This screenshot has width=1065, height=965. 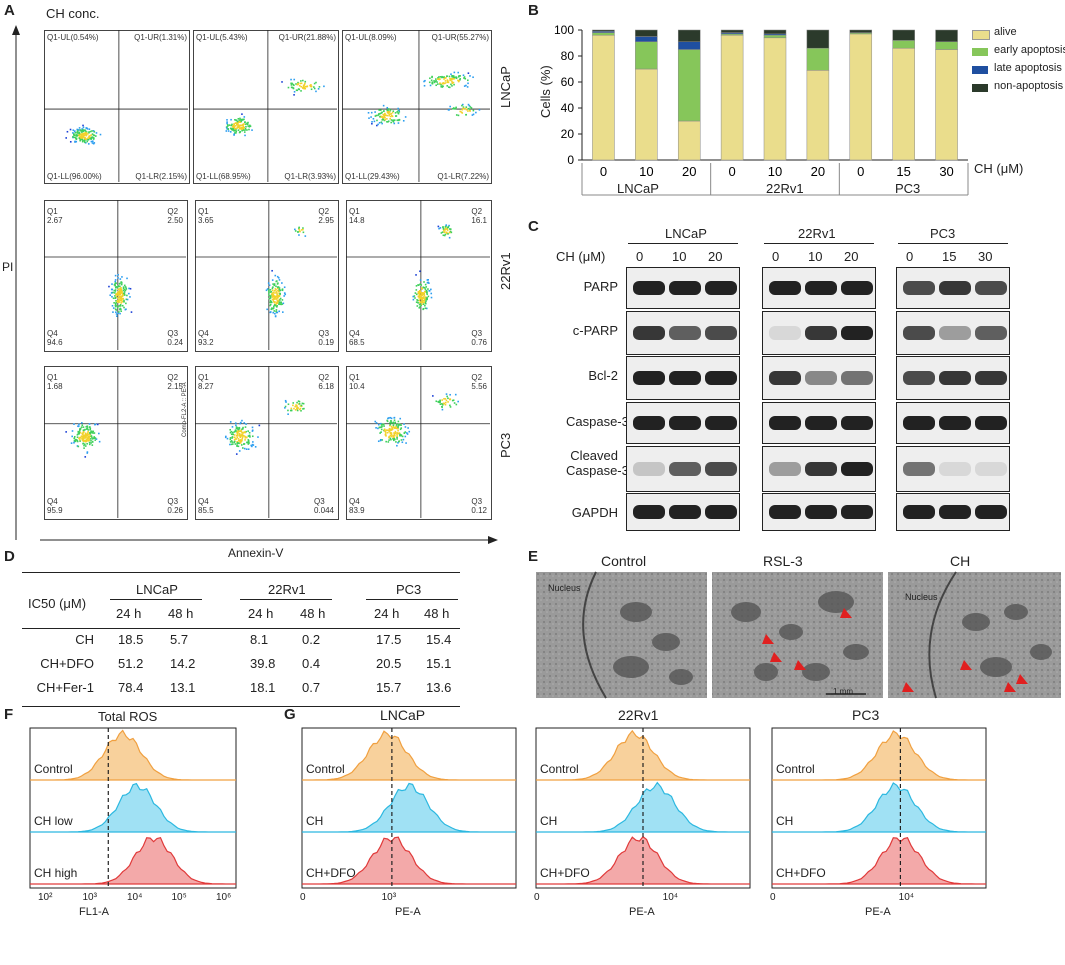 I want to click on quadrant-q2: Q2 2.15, so click(x=175, y=382).